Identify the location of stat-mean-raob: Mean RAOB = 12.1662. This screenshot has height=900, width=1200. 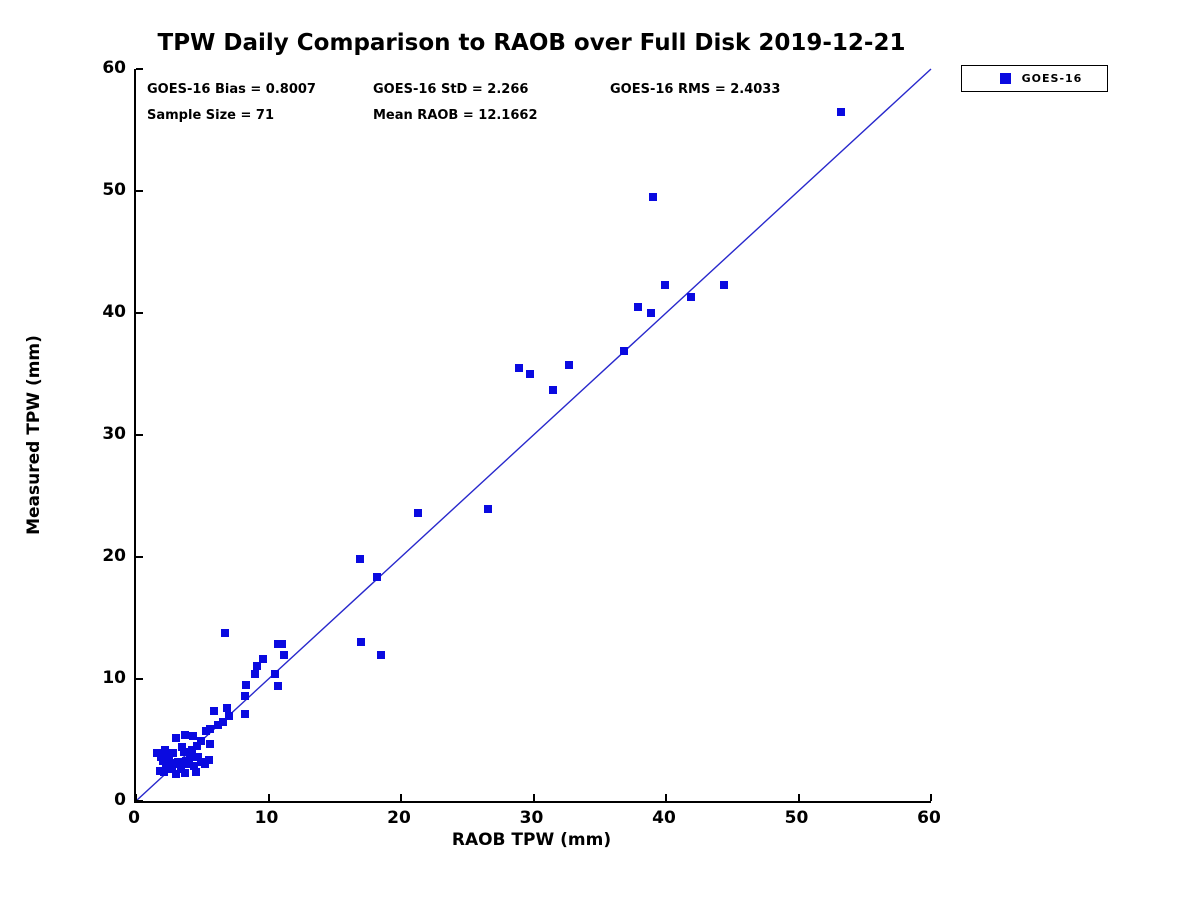
(455, 115).